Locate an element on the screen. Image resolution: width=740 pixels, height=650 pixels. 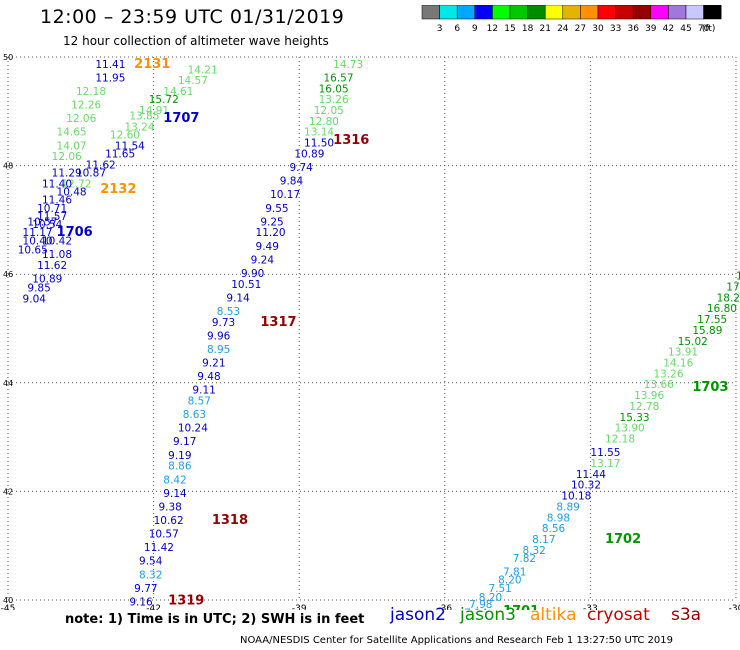
wave-height-value: 9.54 is located at coordinates (151, 562).